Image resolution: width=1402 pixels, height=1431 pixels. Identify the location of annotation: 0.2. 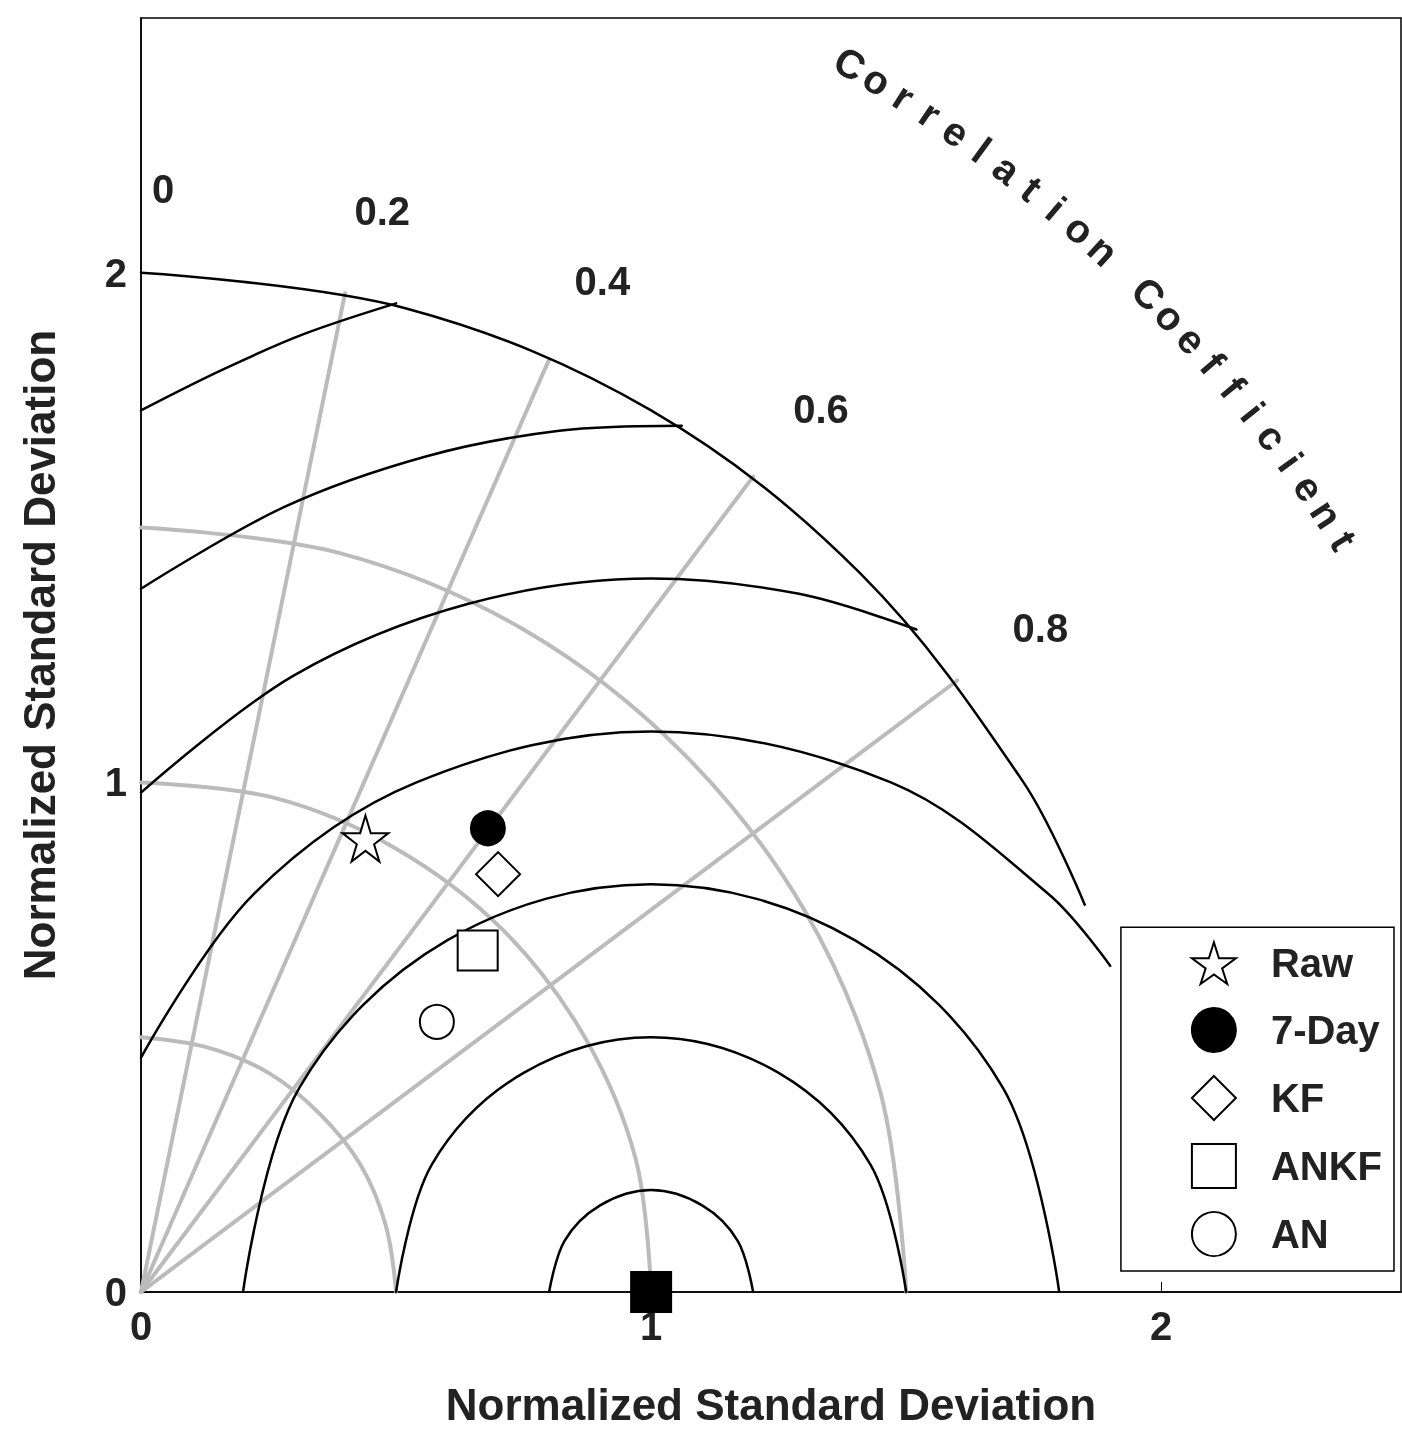
(382, 211).